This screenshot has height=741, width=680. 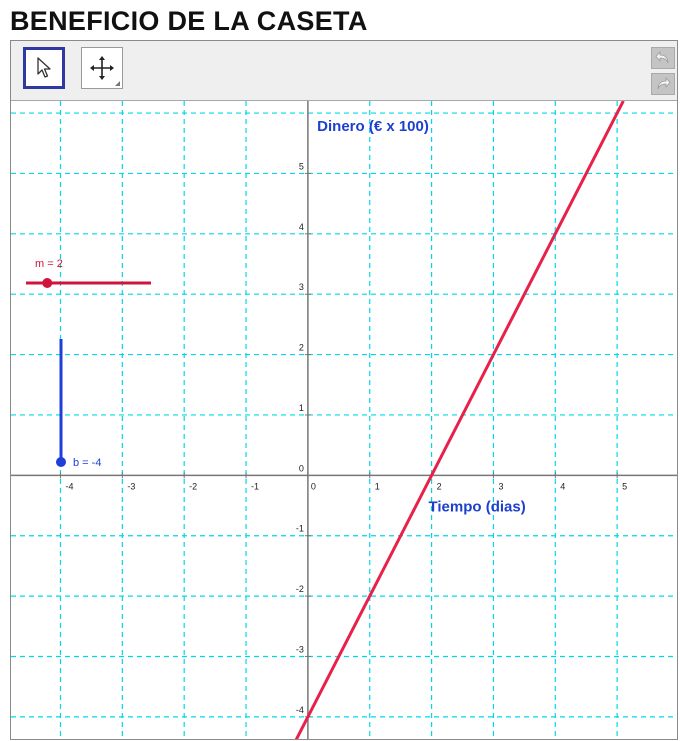 I want to click on page-title: BENEFICIO DE LA CASETA, so click(x=189, y=21).